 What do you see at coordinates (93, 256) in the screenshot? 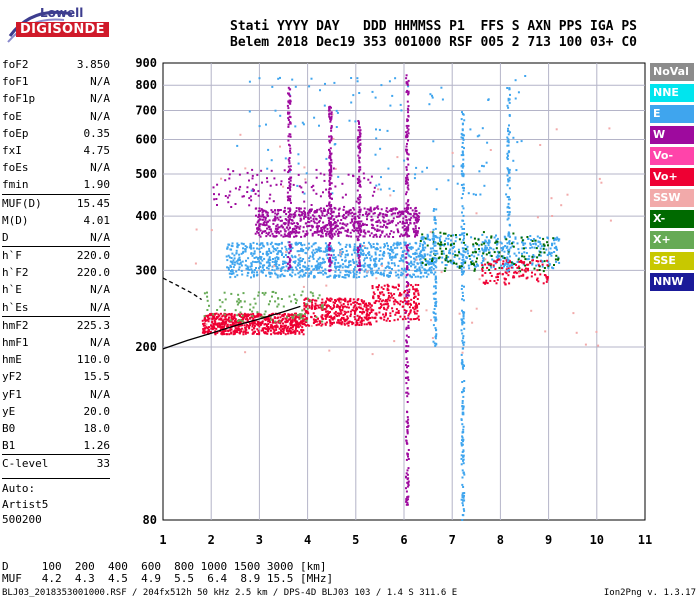
I see `param-value: 220.0` at bounding box center [93, 256].